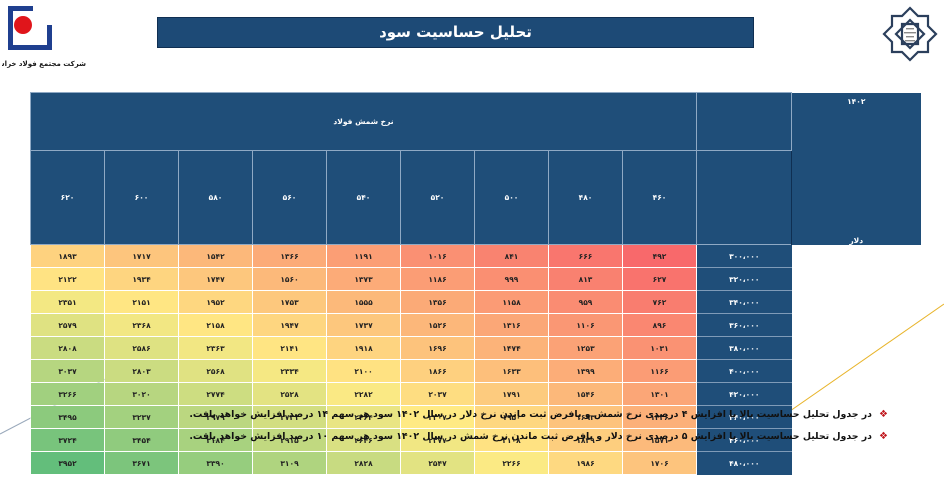  What do you see at coordinates (437, 371) in the screenshot?
I see `profit-cell: ۱۸۶۶` at bounding box center [437, 371].